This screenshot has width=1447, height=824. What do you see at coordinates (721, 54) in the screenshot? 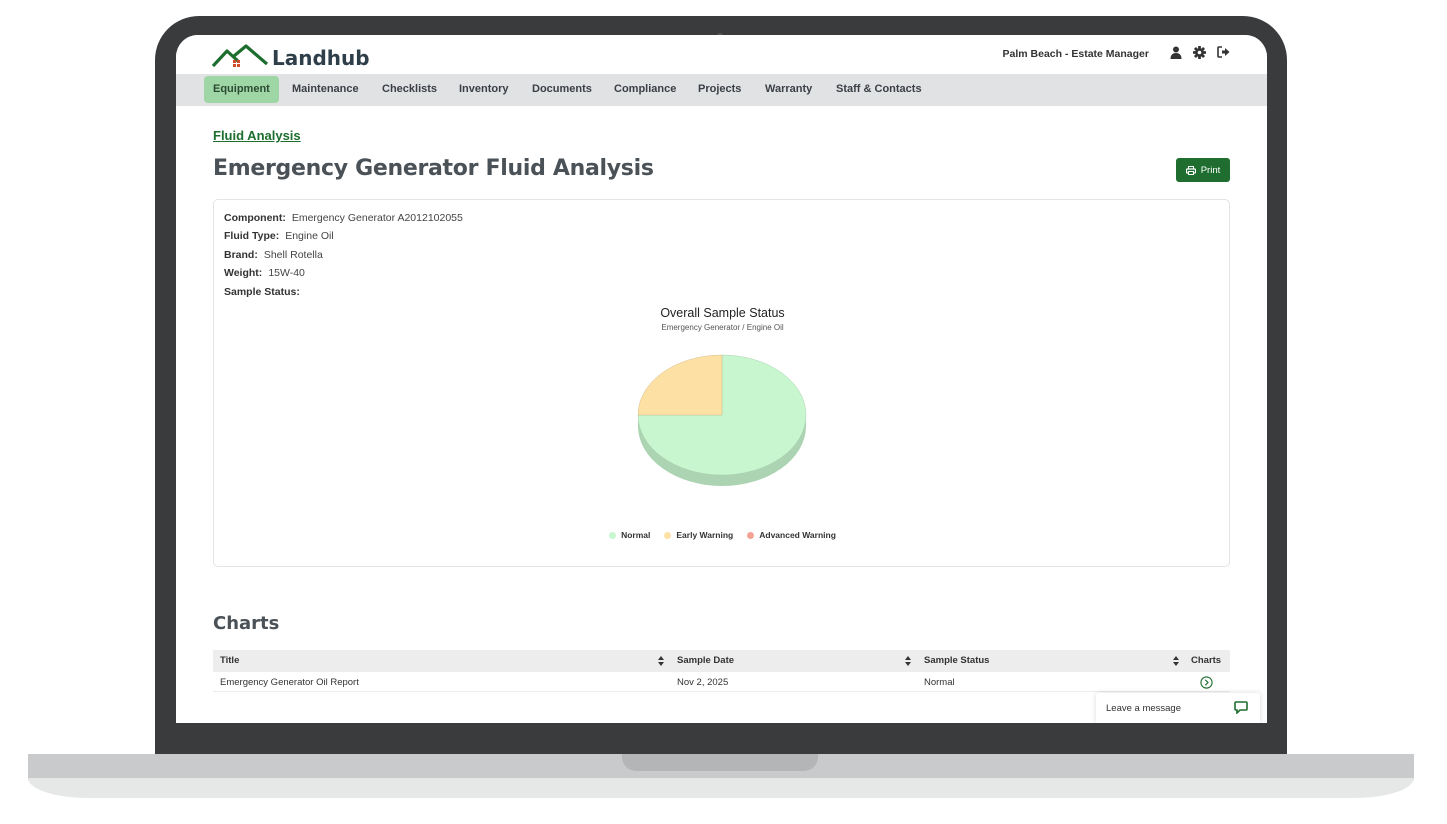
I see `top-bar: Landhub Palm Beach - Estate Manager` at bounding box center [721, 54].